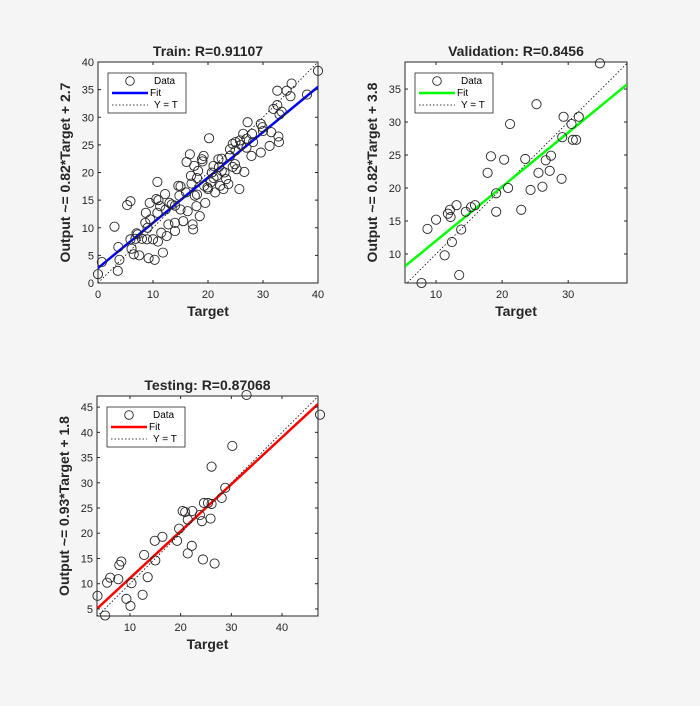 This screenshot has height=706, width=700. What do you see at coordinates (207, 385) in the screenshot?
I see `chart-title: Testing: R=0.87068` at bounding box center [207, 385].